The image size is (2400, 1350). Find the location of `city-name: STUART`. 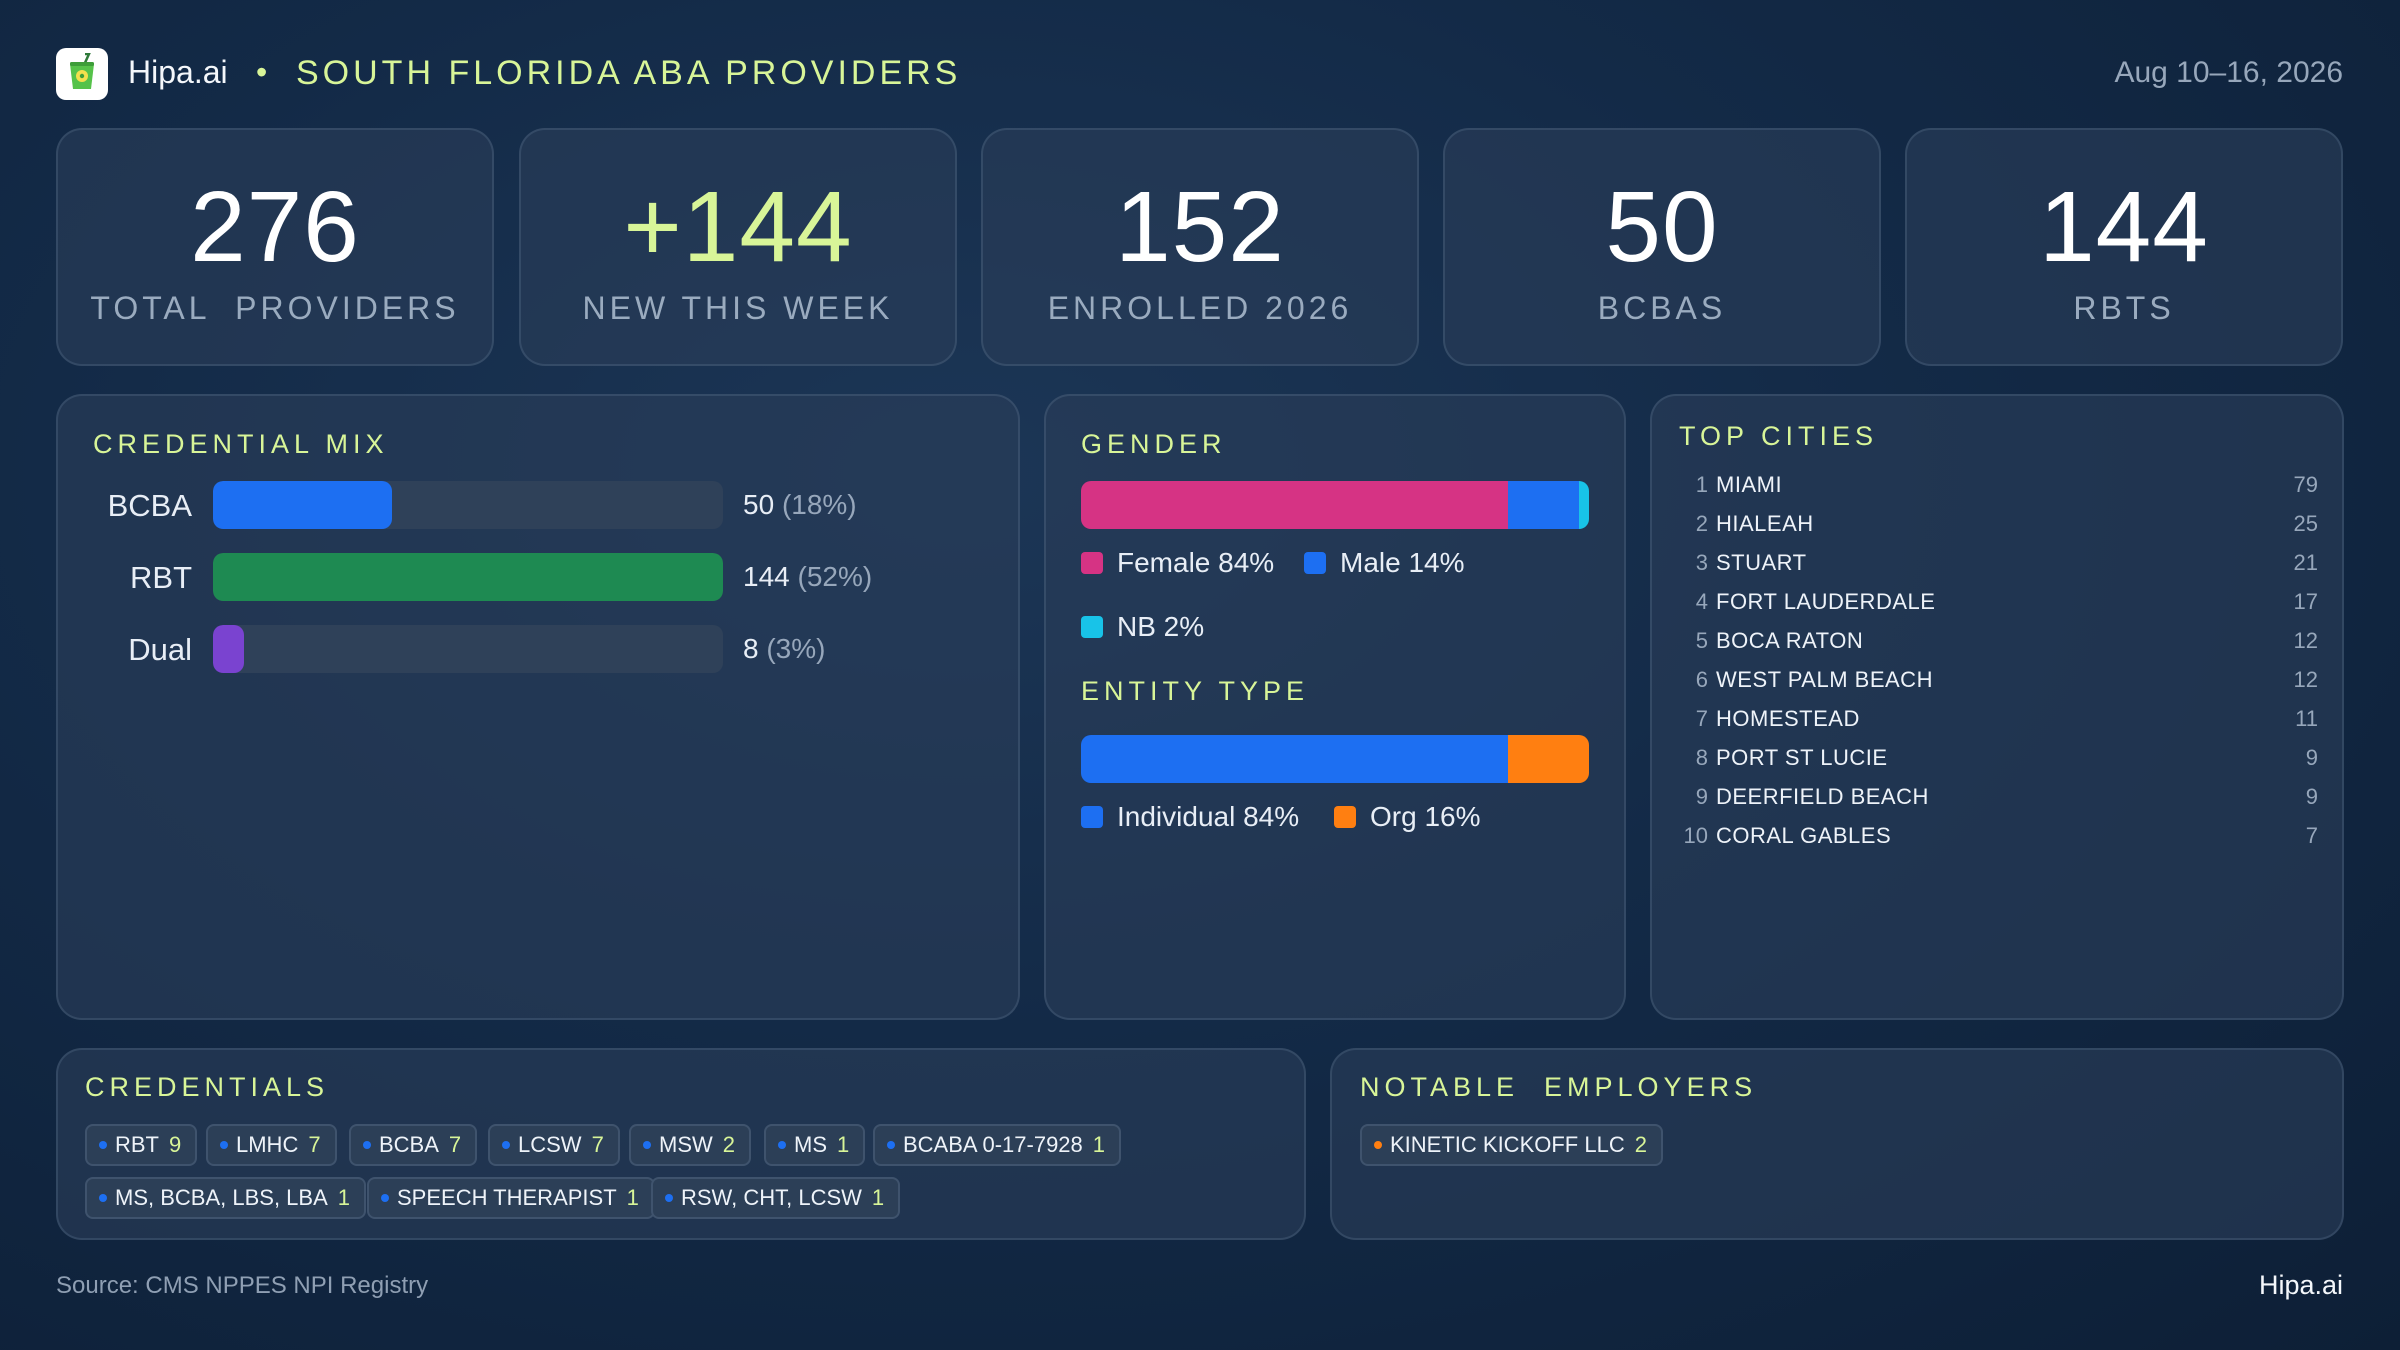

city-name: STUART is located at coordinates (1761, 562).